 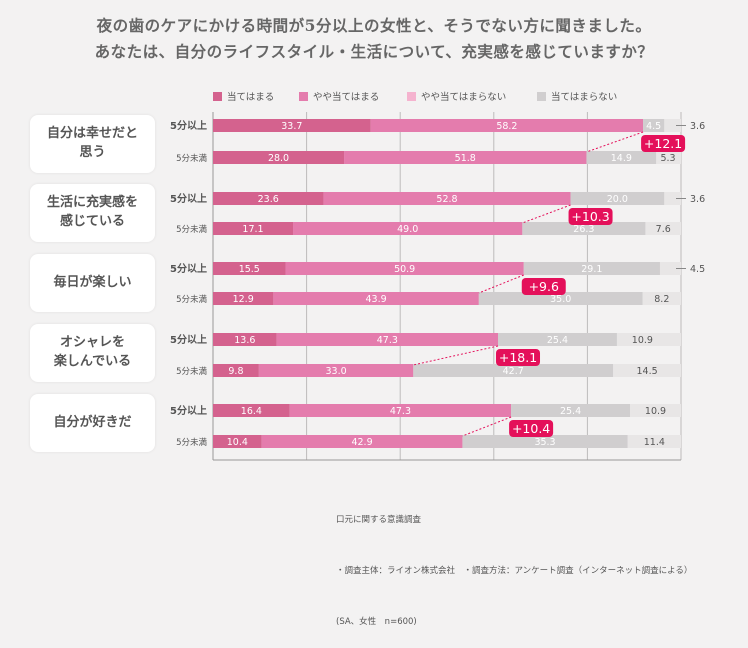 I want to click on value-label-3-1-2: 50.9, so click(x=404, y=269).